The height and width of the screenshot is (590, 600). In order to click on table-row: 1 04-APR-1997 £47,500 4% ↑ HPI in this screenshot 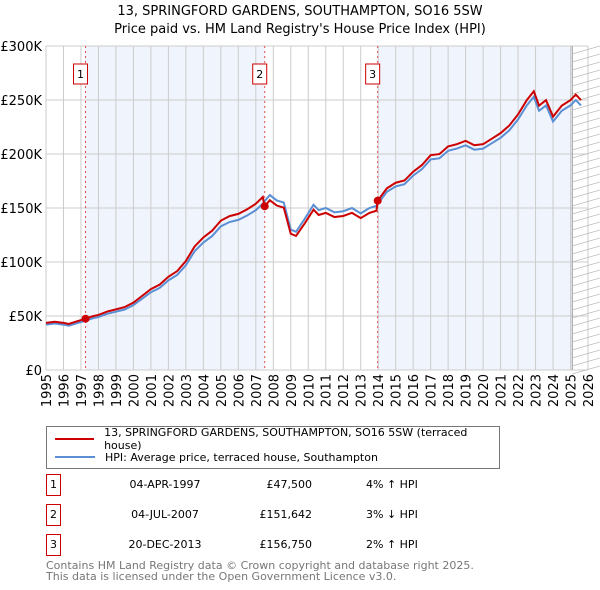, I will do `click(246, 485)`.